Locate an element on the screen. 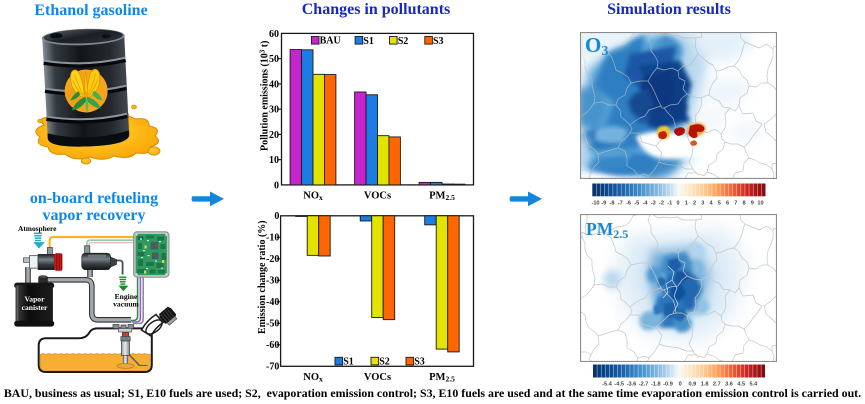  svg-text: 3.6 is located at coordinates (729, 385).